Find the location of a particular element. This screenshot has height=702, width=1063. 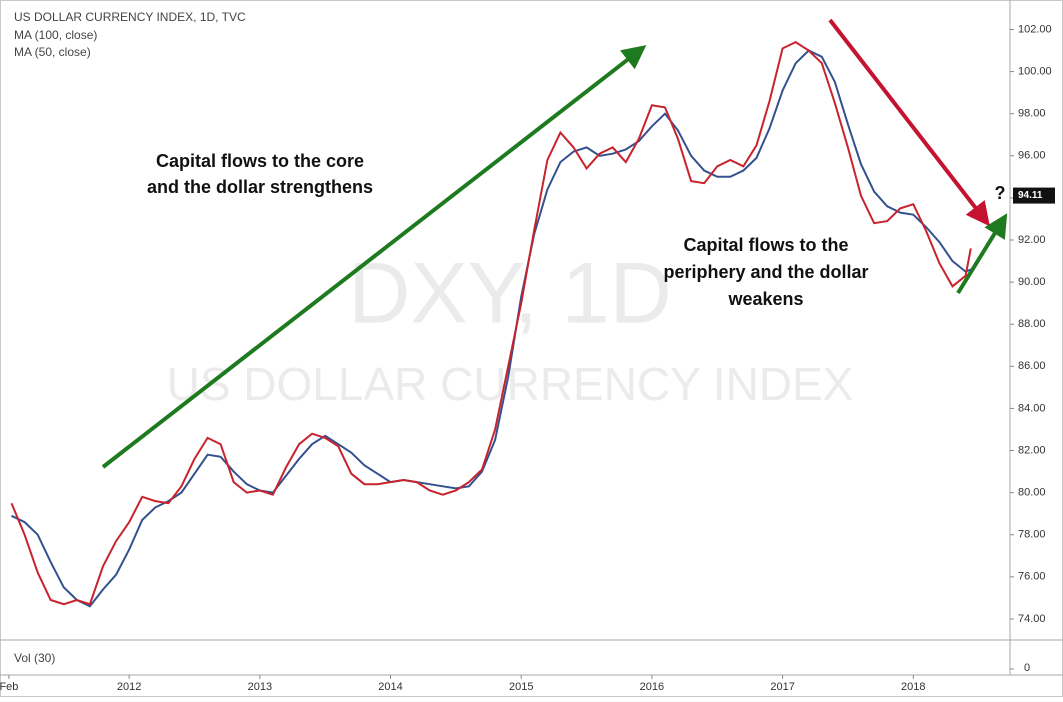

y-tick-label: 102.00 is located at coordinates (1035, 29).